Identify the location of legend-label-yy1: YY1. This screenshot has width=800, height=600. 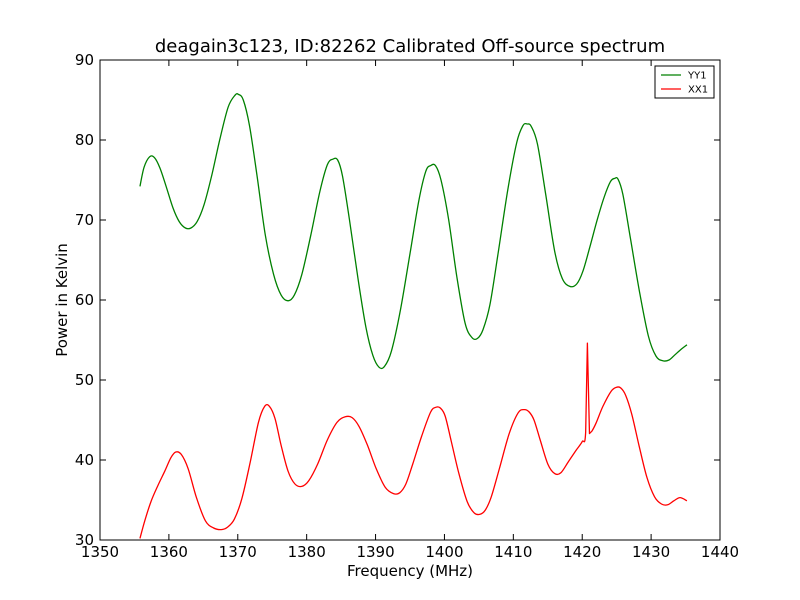
(697, 76).